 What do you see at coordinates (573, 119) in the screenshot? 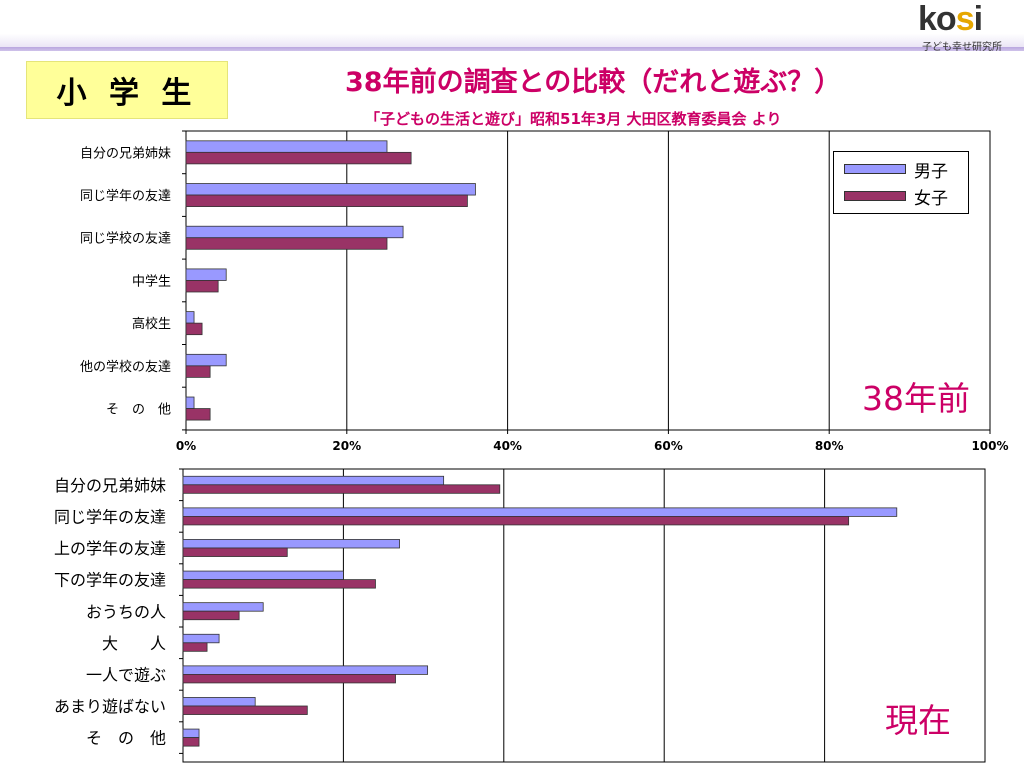
I see `page-subtitle: 「子どもの生活と遊び」昭和51年3月 大田区教育委員会 より` at bounding box center [573, 119].